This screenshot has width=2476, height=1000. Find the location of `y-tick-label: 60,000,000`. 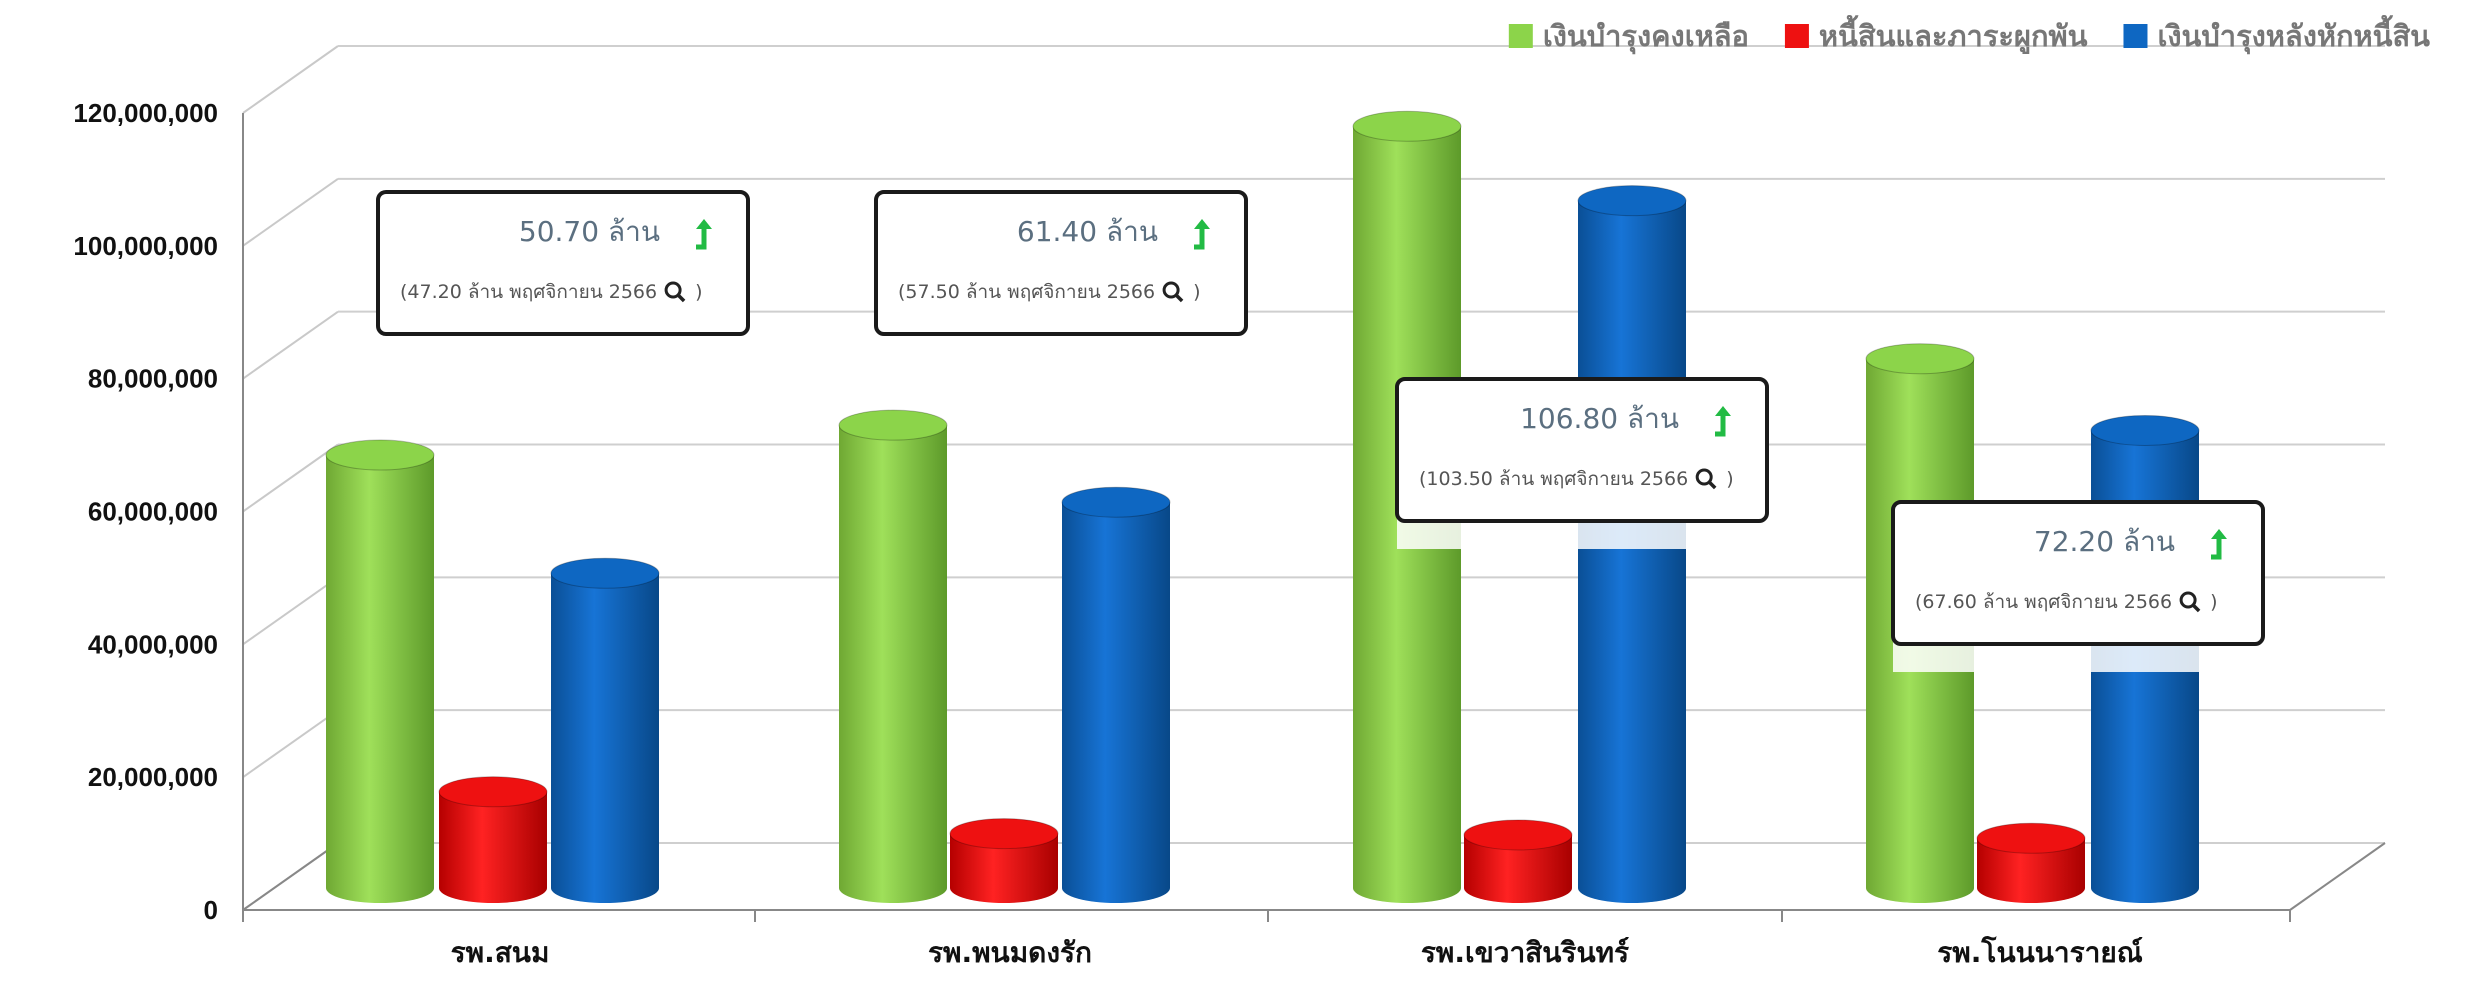

y-tick-label: 60,000,000 is located at coordinates (153, 512).